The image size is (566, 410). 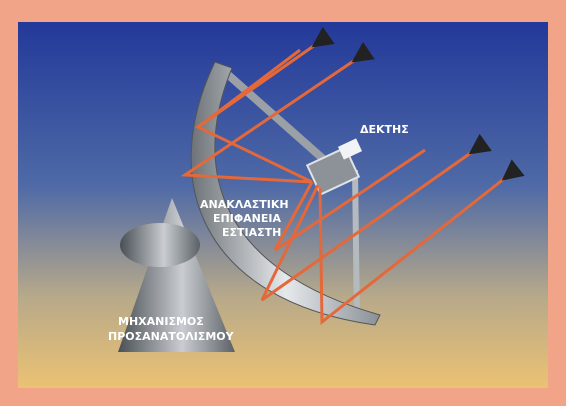 What do you see at coordinates (251, 232) in the screenshot?
I see `surface-label: ΕΣΤΙΑΣΤΗ` at bounding box center [251, 232].